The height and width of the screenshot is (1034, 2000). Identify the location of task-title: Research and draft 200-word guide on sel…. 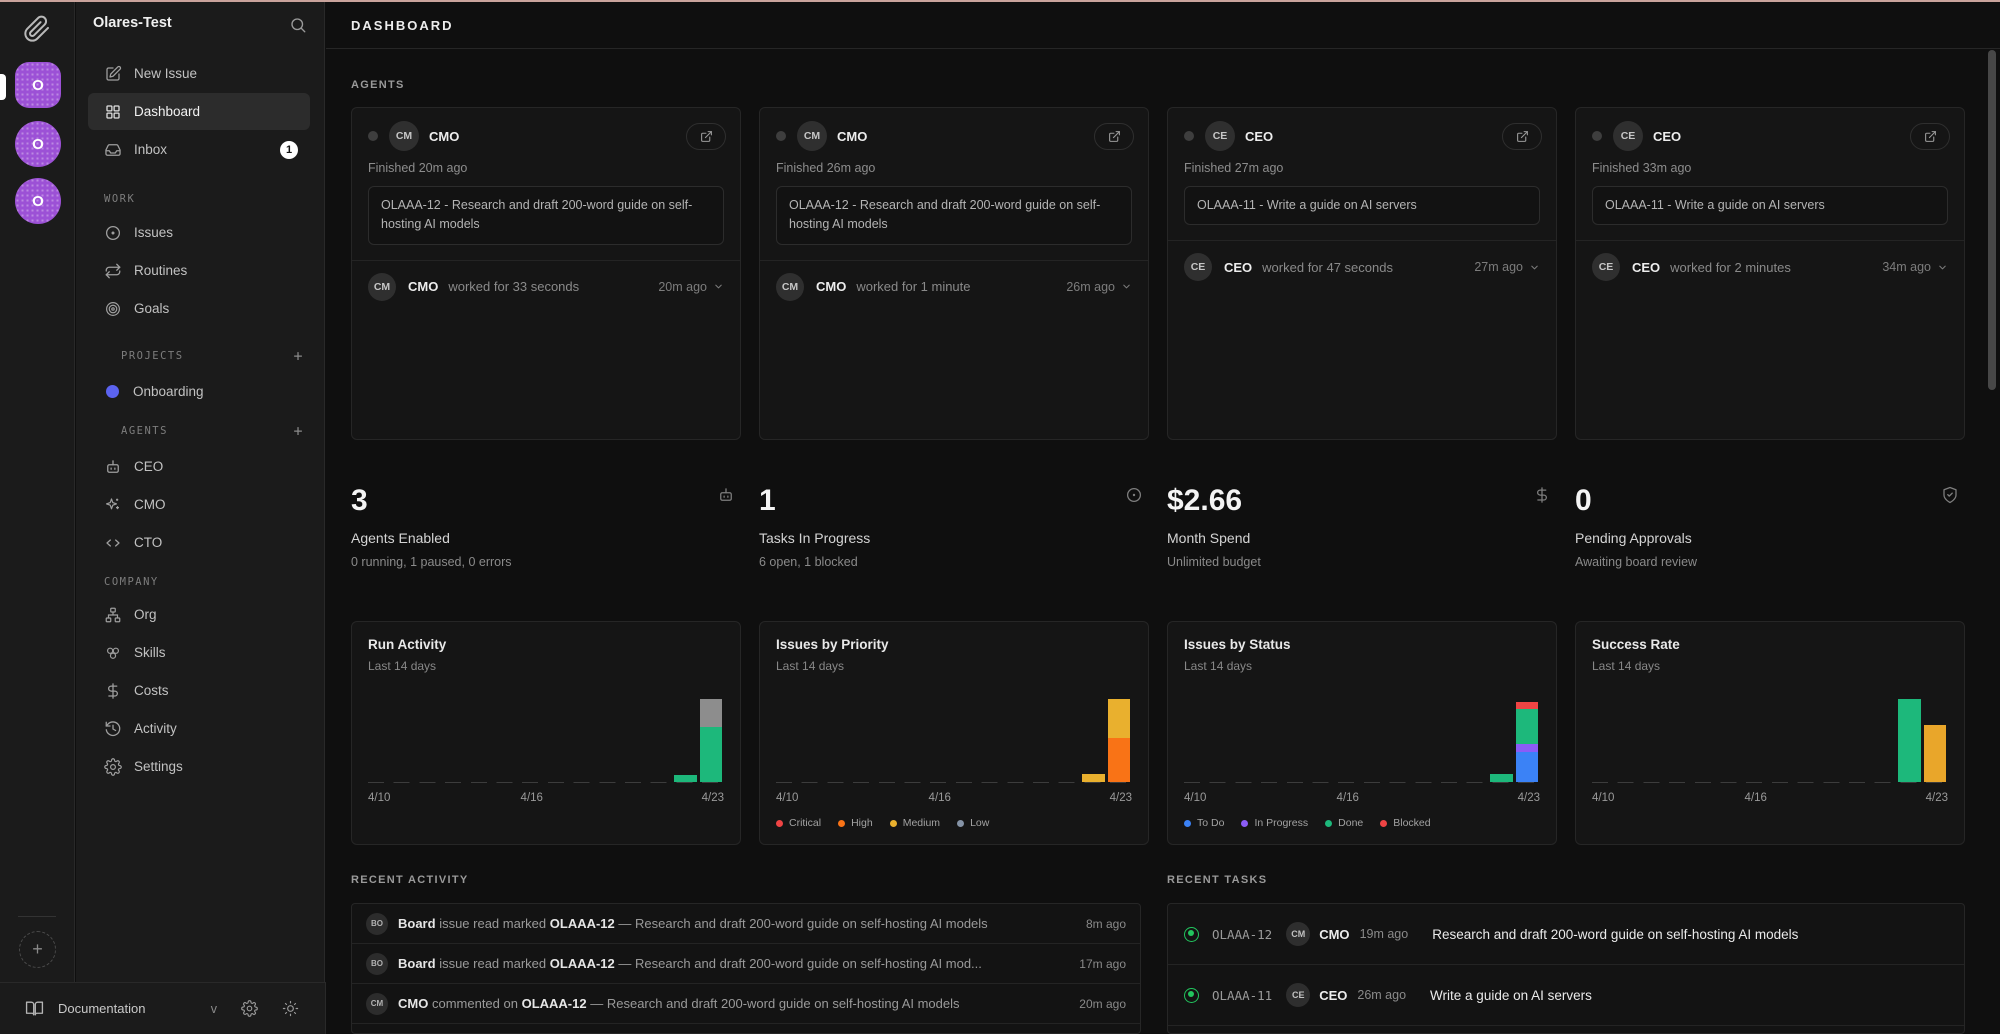
(1615, 934).